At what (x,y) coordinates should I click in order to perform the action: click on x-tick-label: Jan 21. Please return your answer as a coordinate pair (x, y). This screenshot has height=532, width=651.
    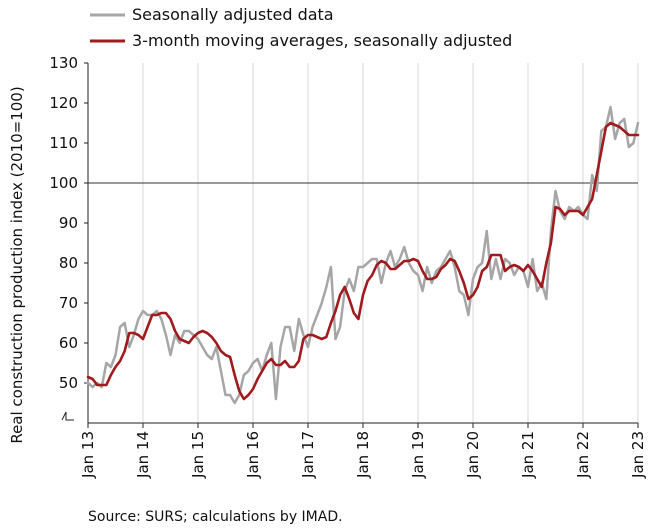
    Looking at the image, I should click on (528, 455).